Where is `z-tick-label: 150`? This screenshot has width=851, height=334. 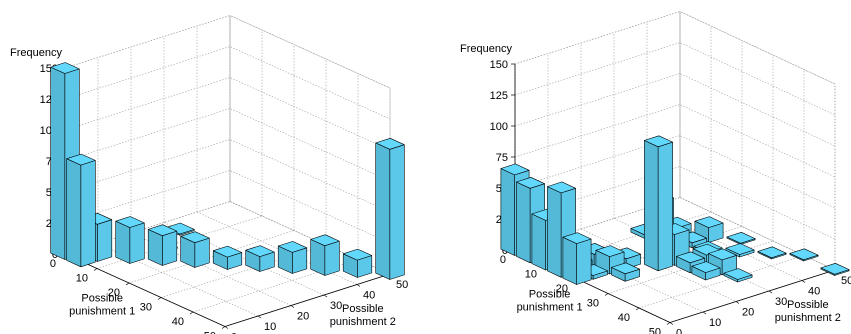
z-tick-label: 150 is located at coordinates (499, 65).